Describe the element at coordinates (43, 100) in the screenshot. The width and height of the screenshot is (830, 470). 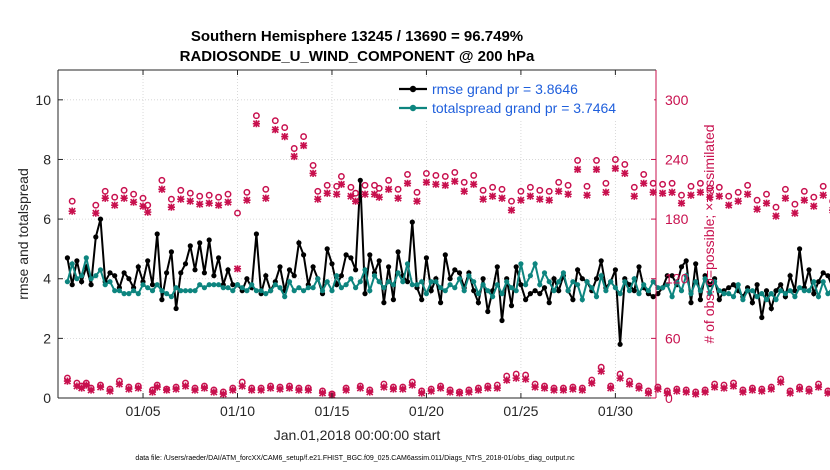
I see `y-tick-label: 10` at that location.